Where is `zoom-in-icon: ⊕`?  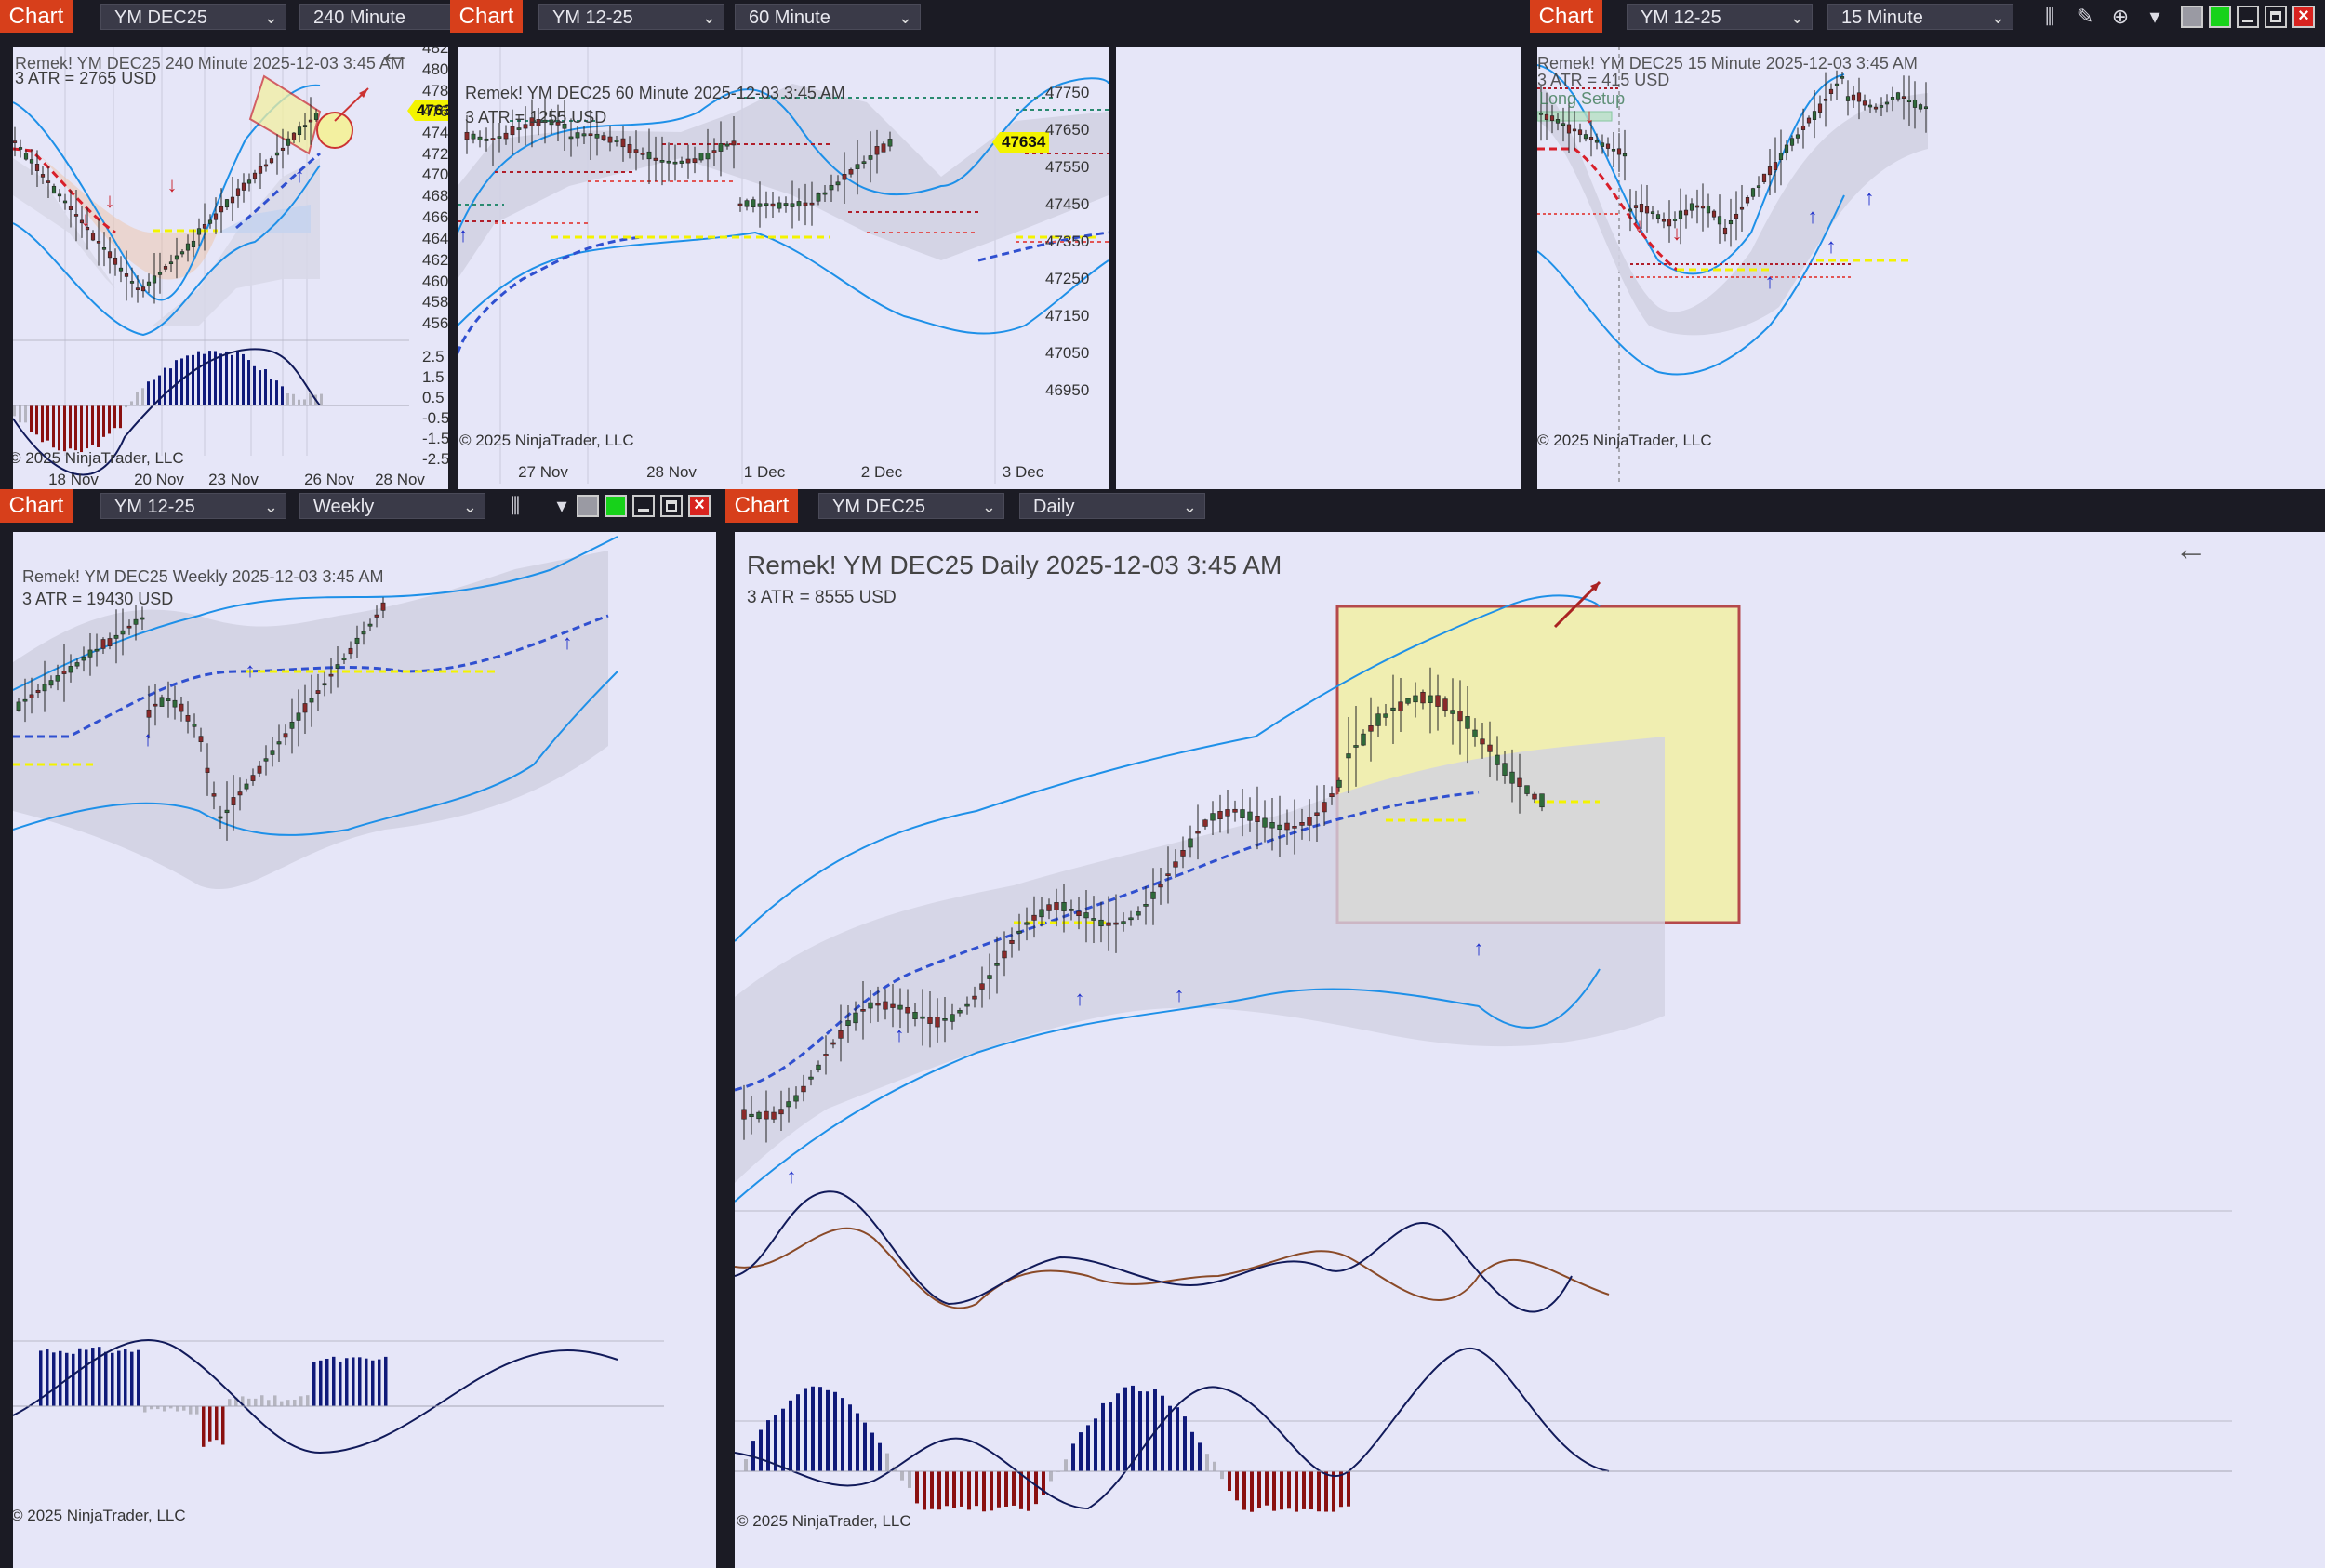 zoom-in-icon: ⊕ is located at coordinates (2120, 16).